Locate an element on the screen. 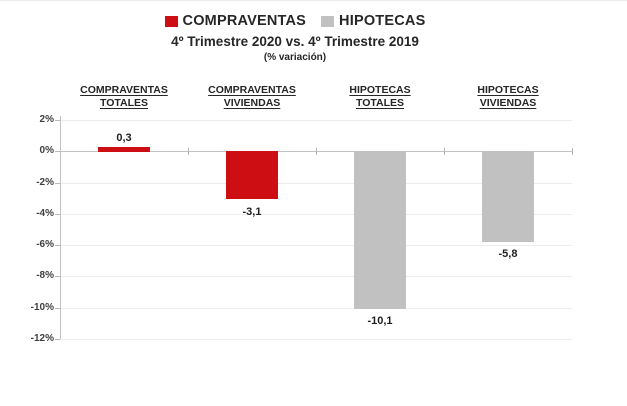 This screenshot has width=627, height=406. y-axis-label: 0% is located at coordinates (46, 150).